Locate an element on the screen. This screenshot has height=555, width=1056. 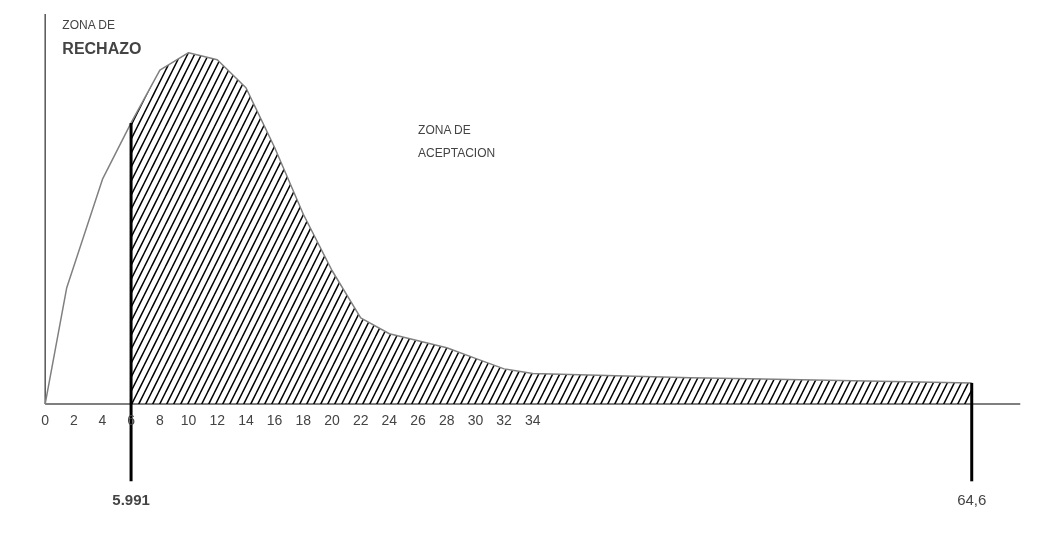
x-tick-label: 14 is located at coordinates (246, 420).